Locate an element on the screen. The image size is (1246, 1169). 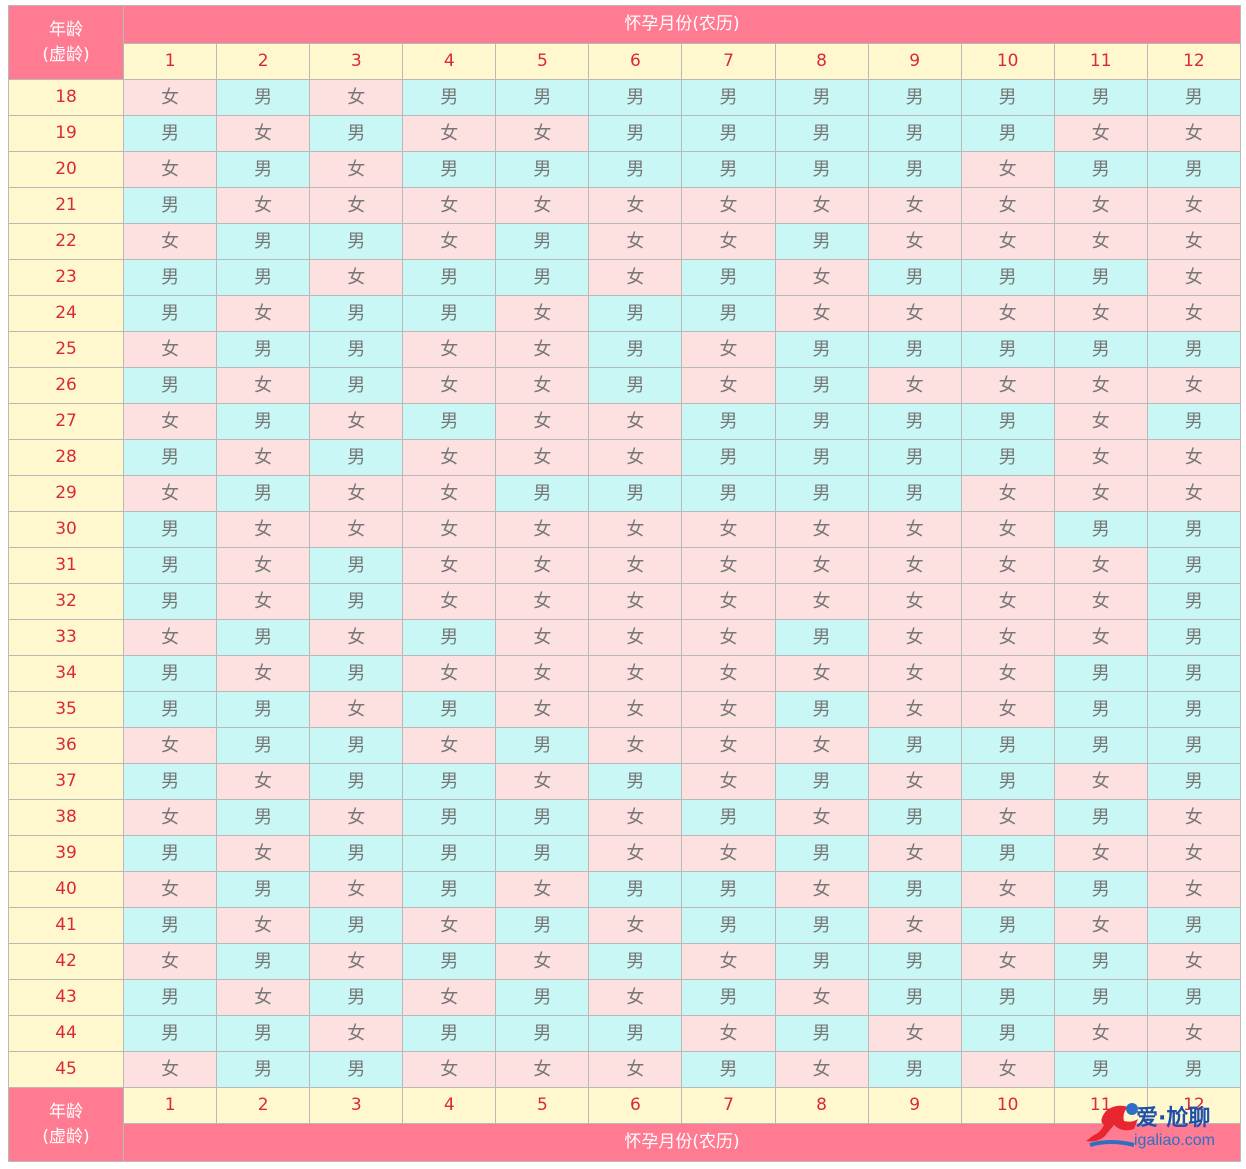
table-row: 36 女男男女男女女女男男男男 is located at coordinates (624, 745).